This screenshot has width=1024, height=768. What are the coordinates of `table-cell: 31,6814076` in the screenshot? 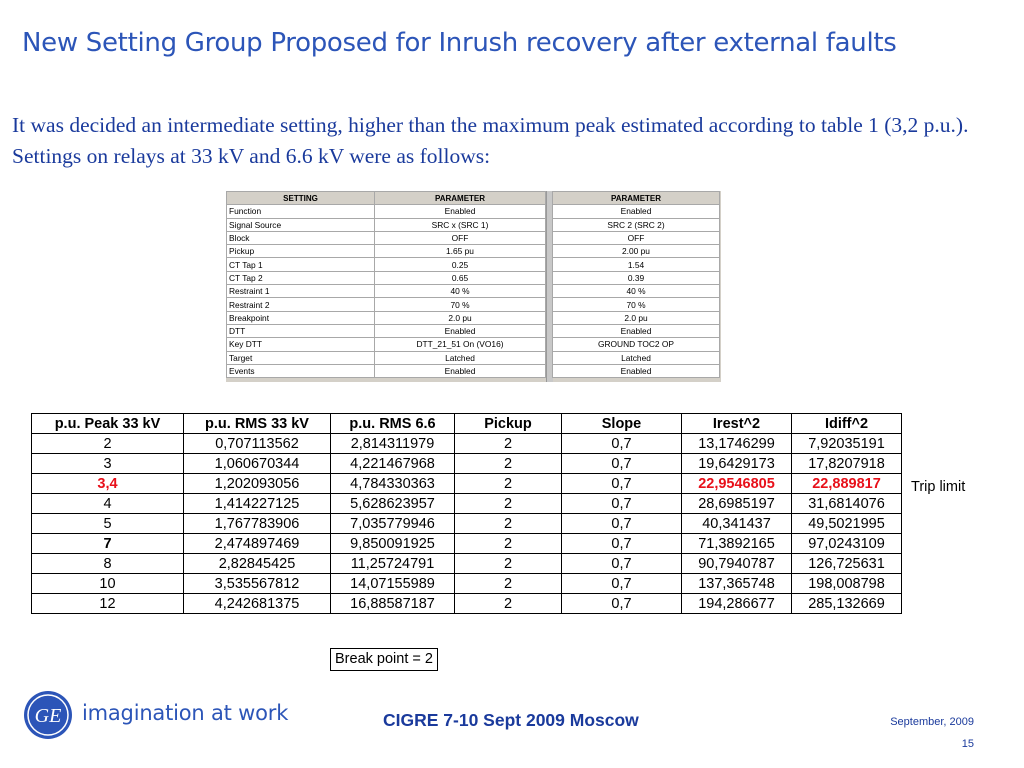 It's located at (846, 503).